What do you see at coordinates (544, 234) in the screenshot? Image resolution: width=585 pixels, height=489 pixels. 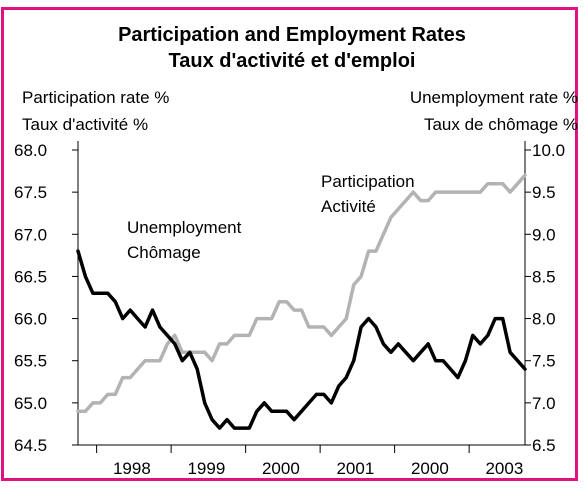 I see `right-tick-label: 9.0` at bounding box center [544, 234].